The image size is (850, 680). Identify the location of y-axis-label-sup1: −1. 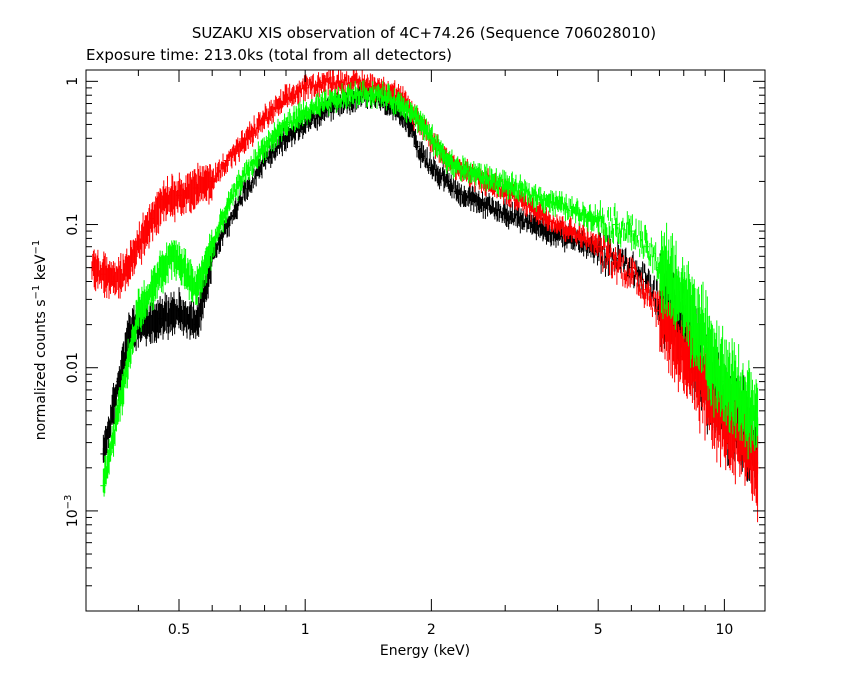
(36, 292).